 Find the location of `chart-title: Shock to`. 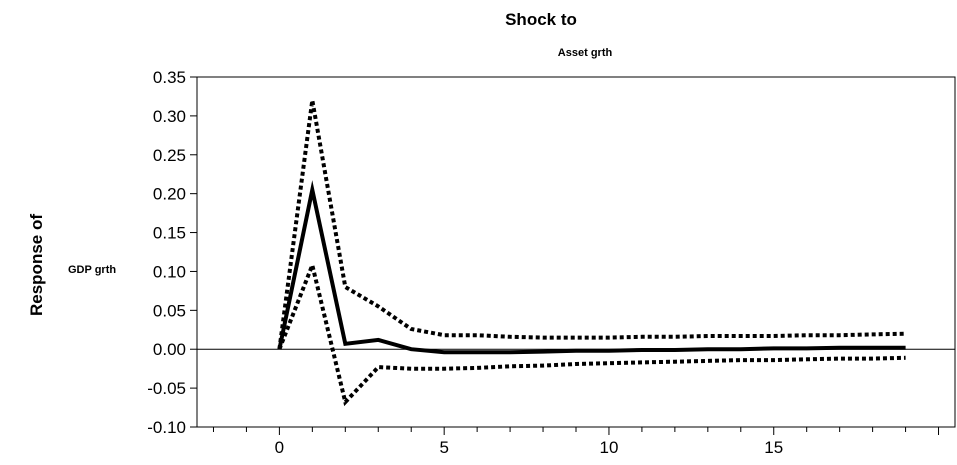

chart-title: Shock to is located at coordinates (541, 19).